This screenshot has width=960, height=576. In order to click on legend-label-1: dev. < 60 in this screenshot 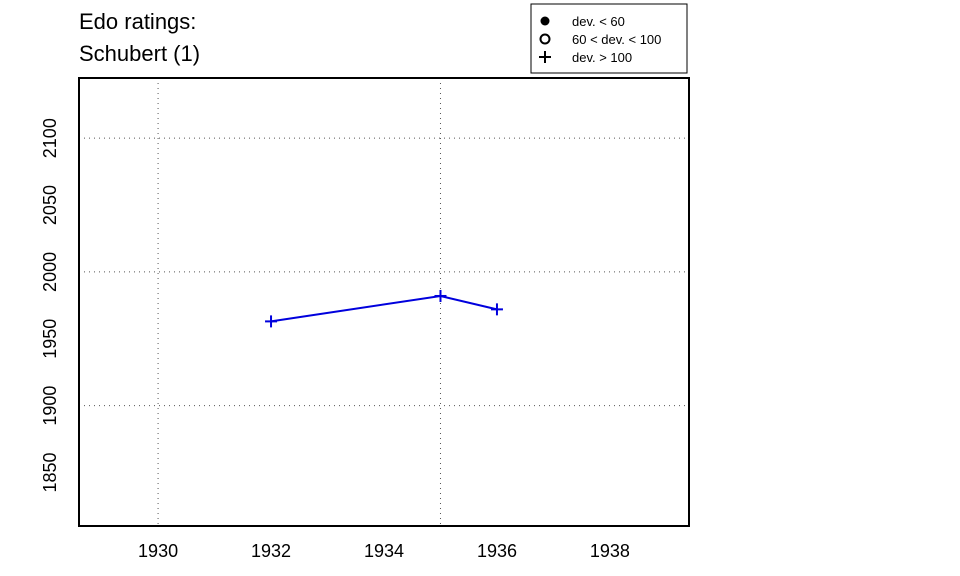, I will do `click(598, 21)`.